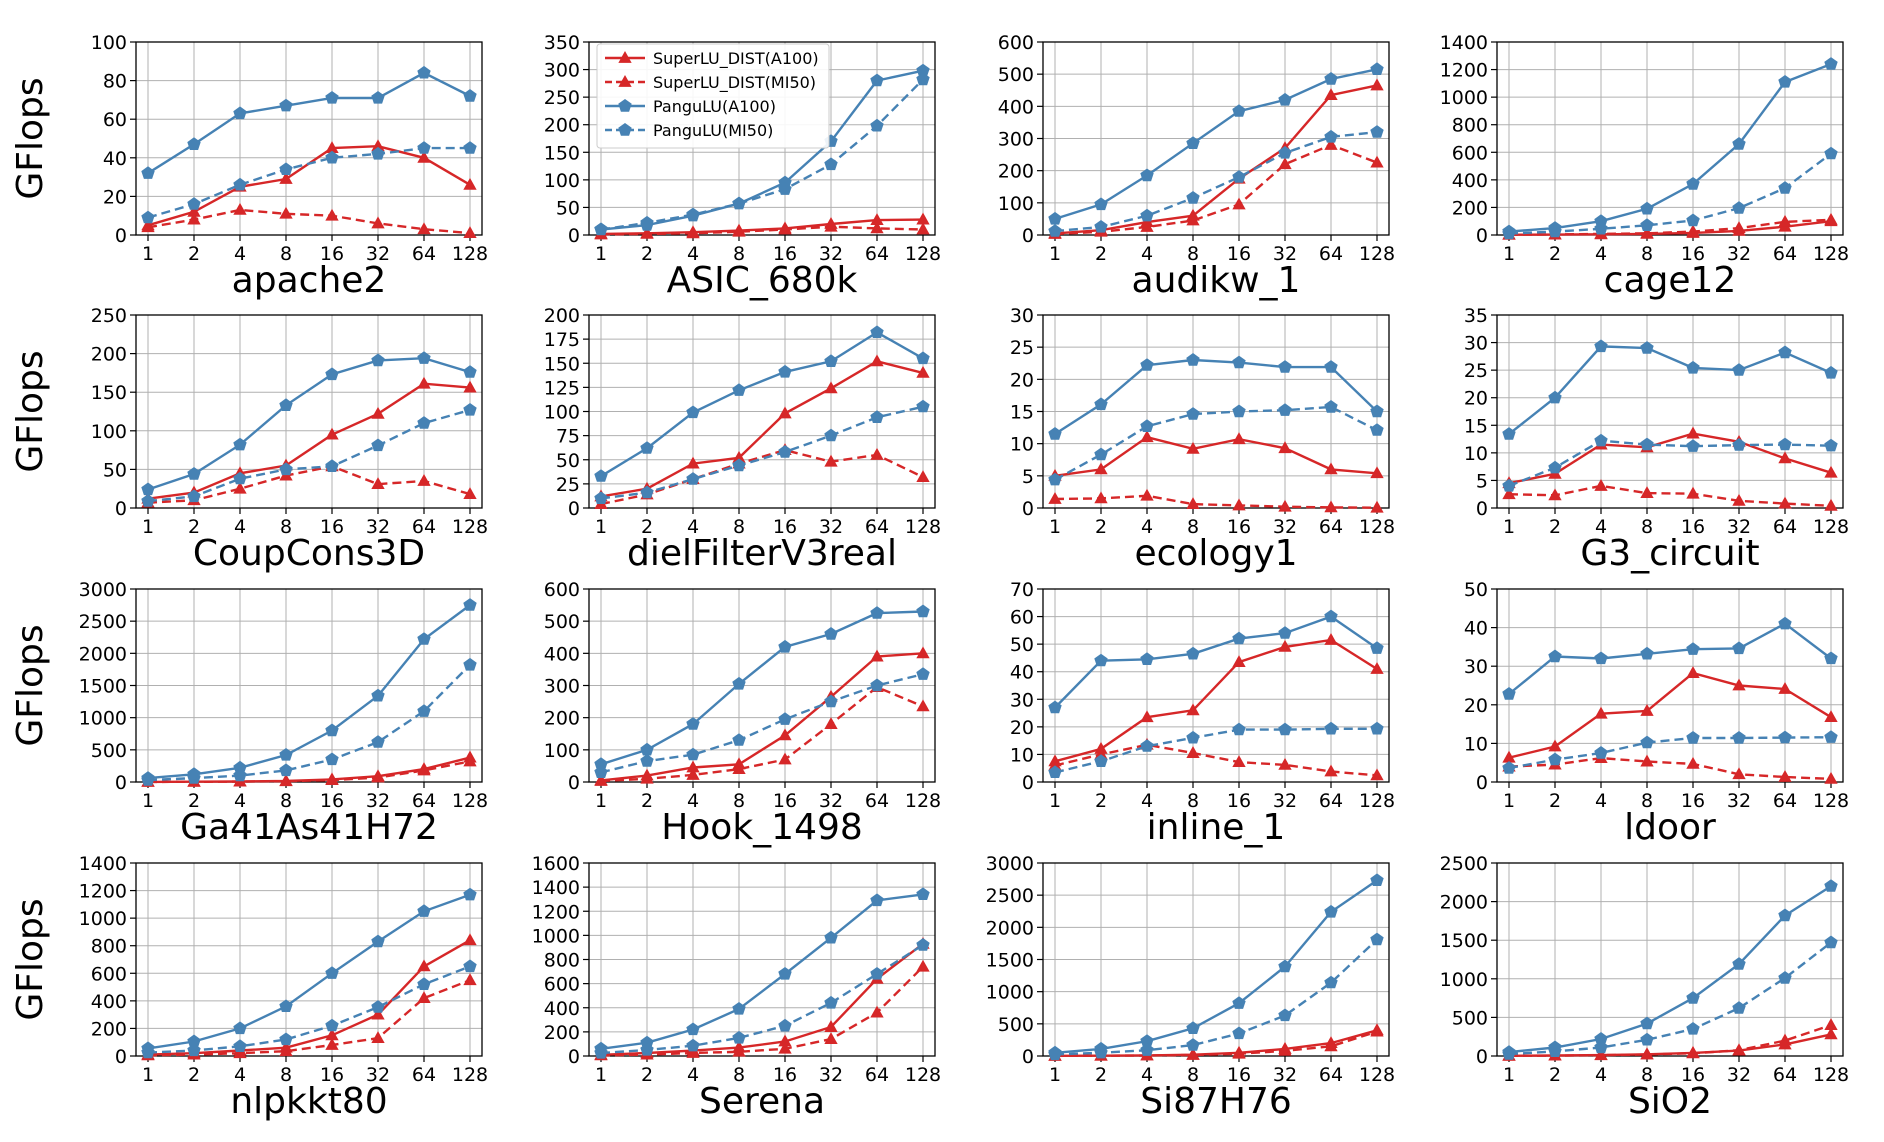  I want to click on x-tick-label: 8, so click(739, 801).